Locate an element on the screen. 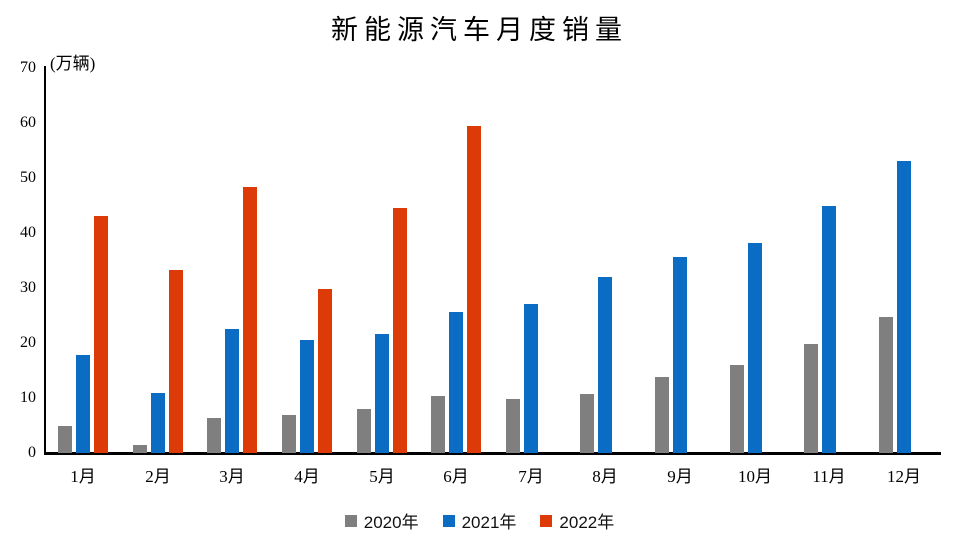 Image resolution: width=959 pixels, height=540 pixels. bar-2020年-3月 is located at coordinates (214, 435).